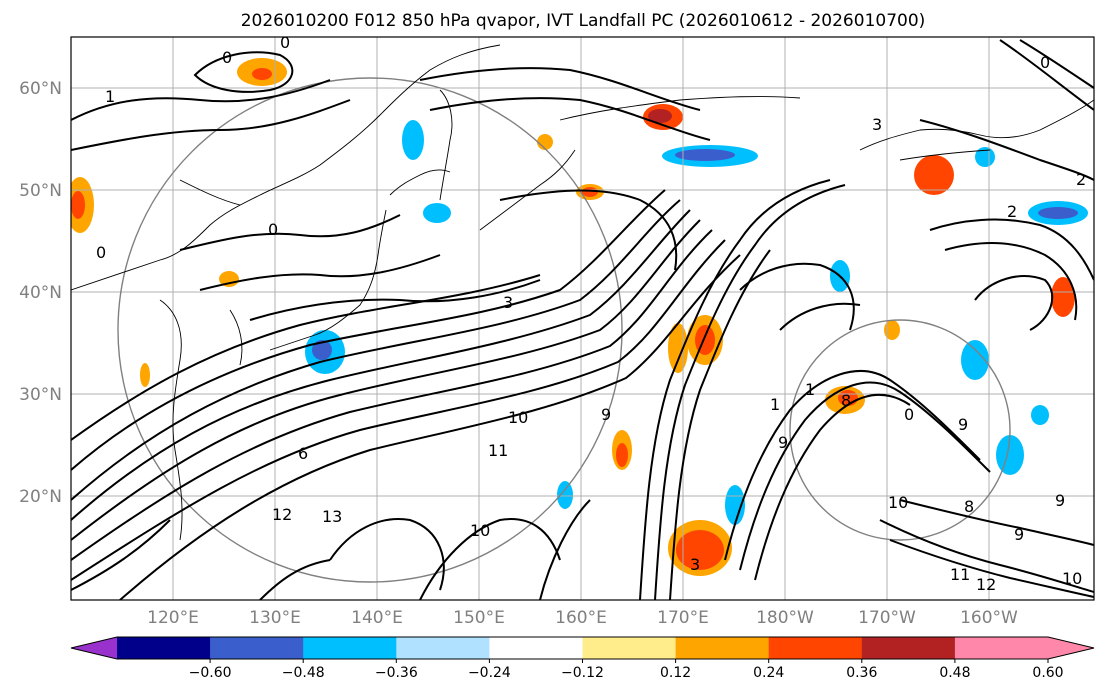  What do you see at coordinates (683, 618) in the screenshot?
I see `lon-tick: 170°E` at bounding box center [683, 618].